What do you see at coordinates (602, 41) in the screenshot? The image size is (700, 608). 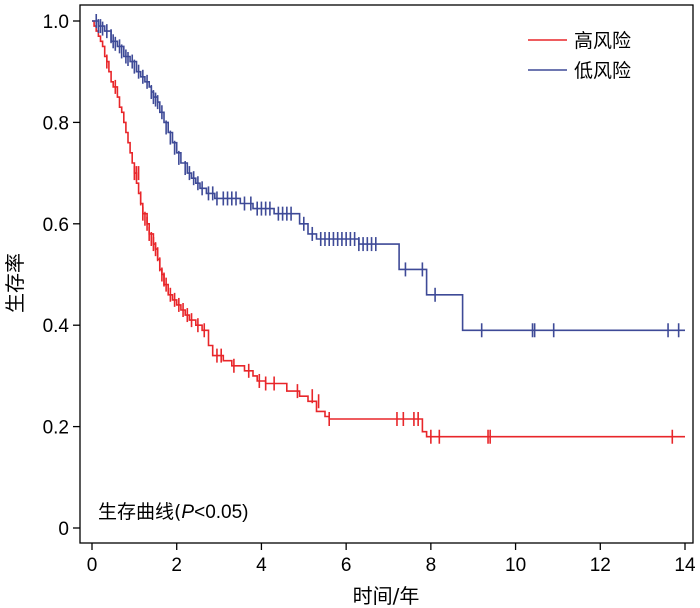 I see `legend-label: 高风险` at bounding box center [602, 41].